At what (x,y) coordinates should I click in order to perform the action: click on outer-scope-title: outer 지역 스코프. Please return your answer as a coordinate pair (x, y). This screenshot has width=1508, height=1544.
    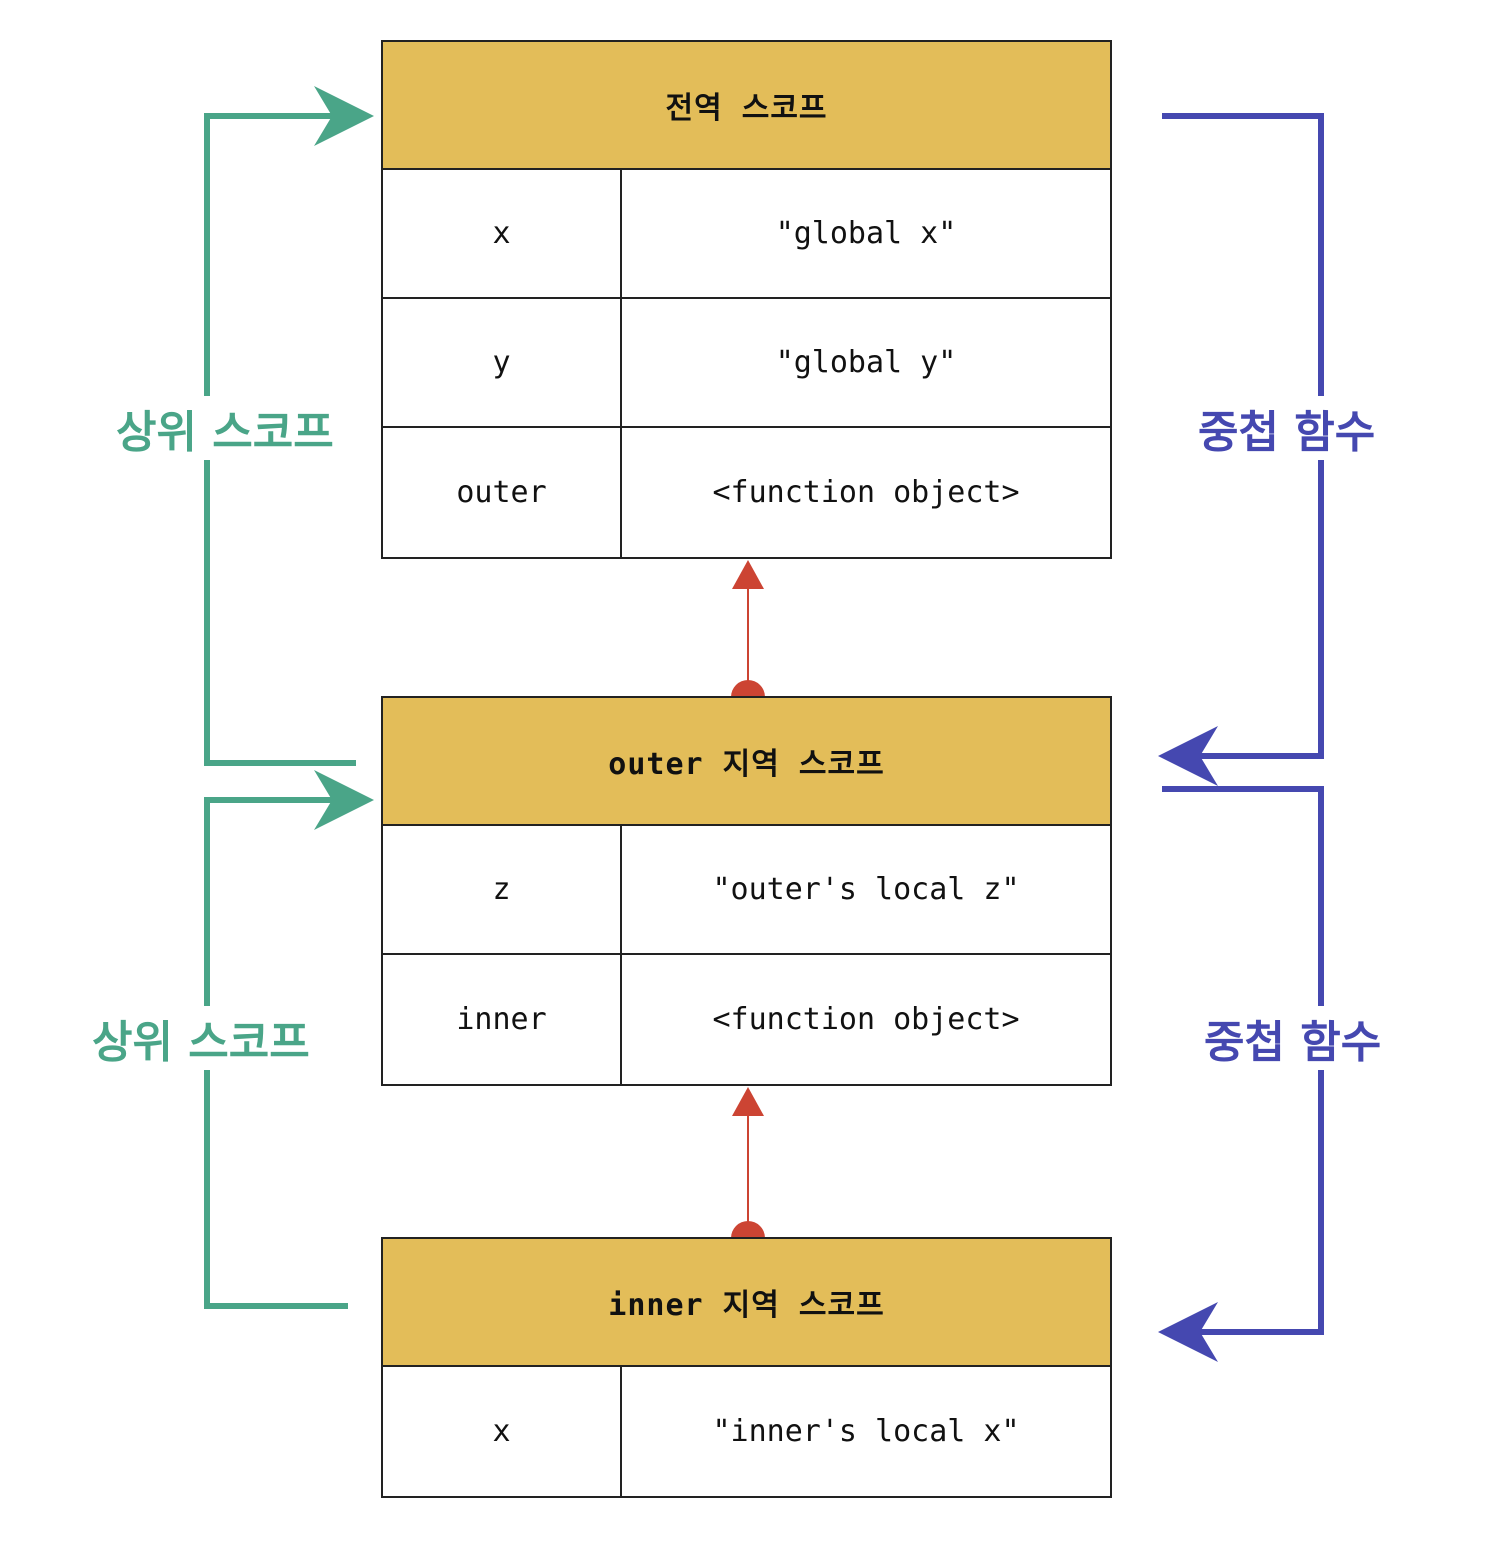
    Looking at the image, I should click on (746, 762).